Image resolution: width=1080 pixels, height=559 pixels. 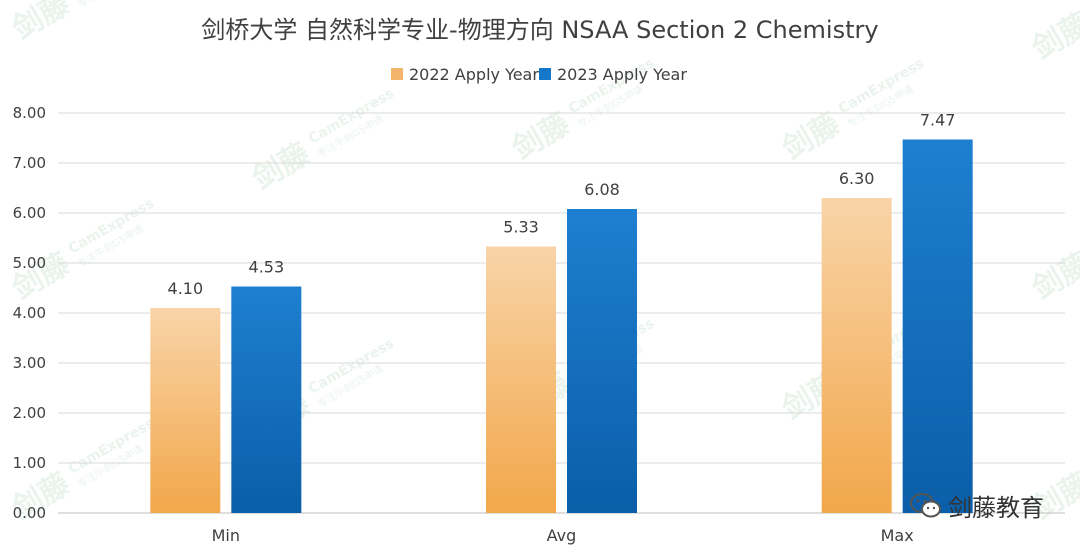 What do you see at coordinates (897, 535) in the screenshot?
I see `x-tick-label: Max` at bounding box center [897, 535].